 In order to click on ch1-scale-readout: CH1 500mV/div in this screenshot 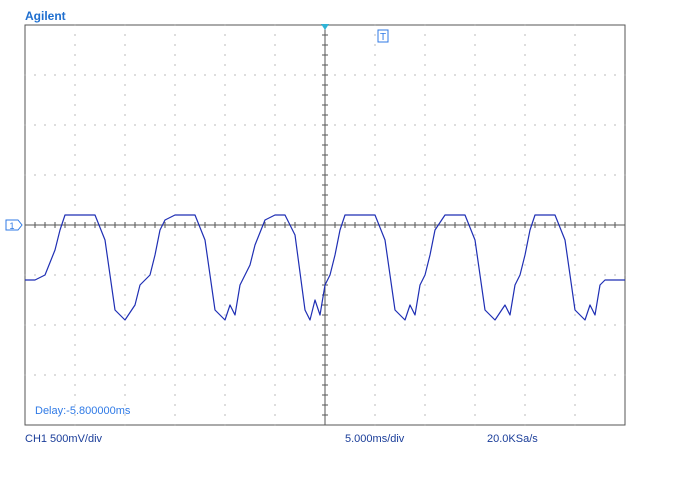, I will do `click(64, 439)`.